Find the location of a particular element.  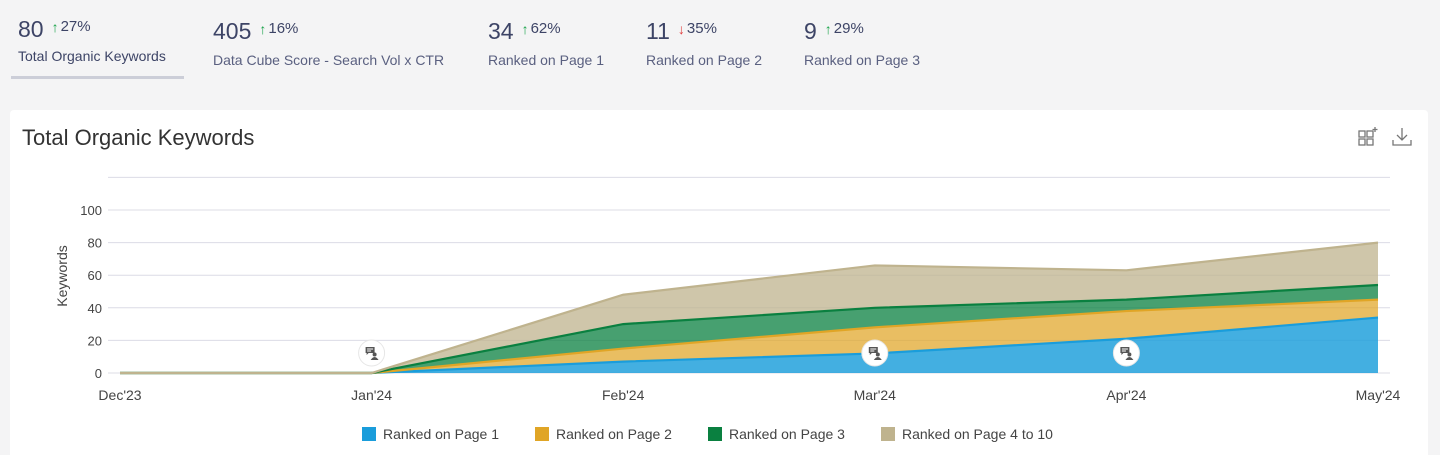

kpi-value: 80 is located at coordinates (31, 29).